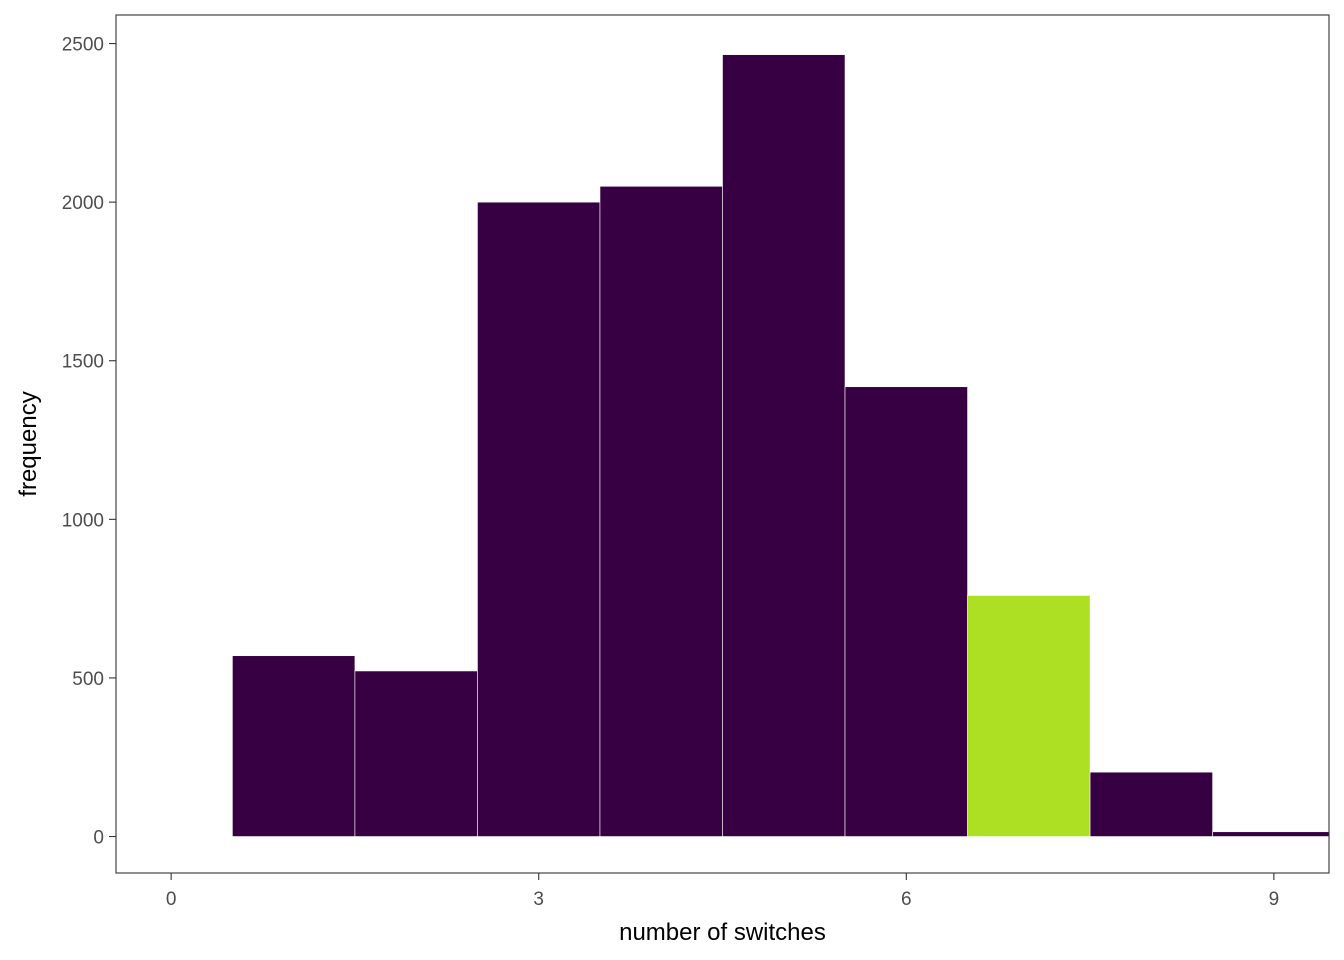 This screenshot has height=960, width=1344. What do you see at coordinates (538, 899) in the screenshot?
I see `x-tick-label-3: 3` at bounding box center [538, 899].